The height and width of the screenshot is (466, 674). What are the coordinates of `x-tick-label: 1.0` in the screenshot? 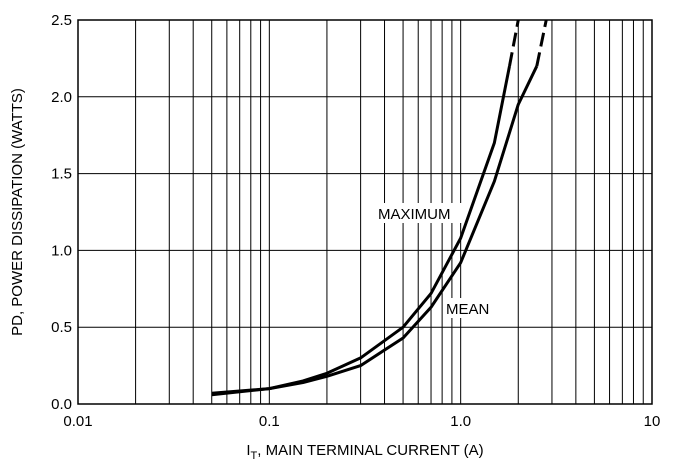 It's located at (460, 421).